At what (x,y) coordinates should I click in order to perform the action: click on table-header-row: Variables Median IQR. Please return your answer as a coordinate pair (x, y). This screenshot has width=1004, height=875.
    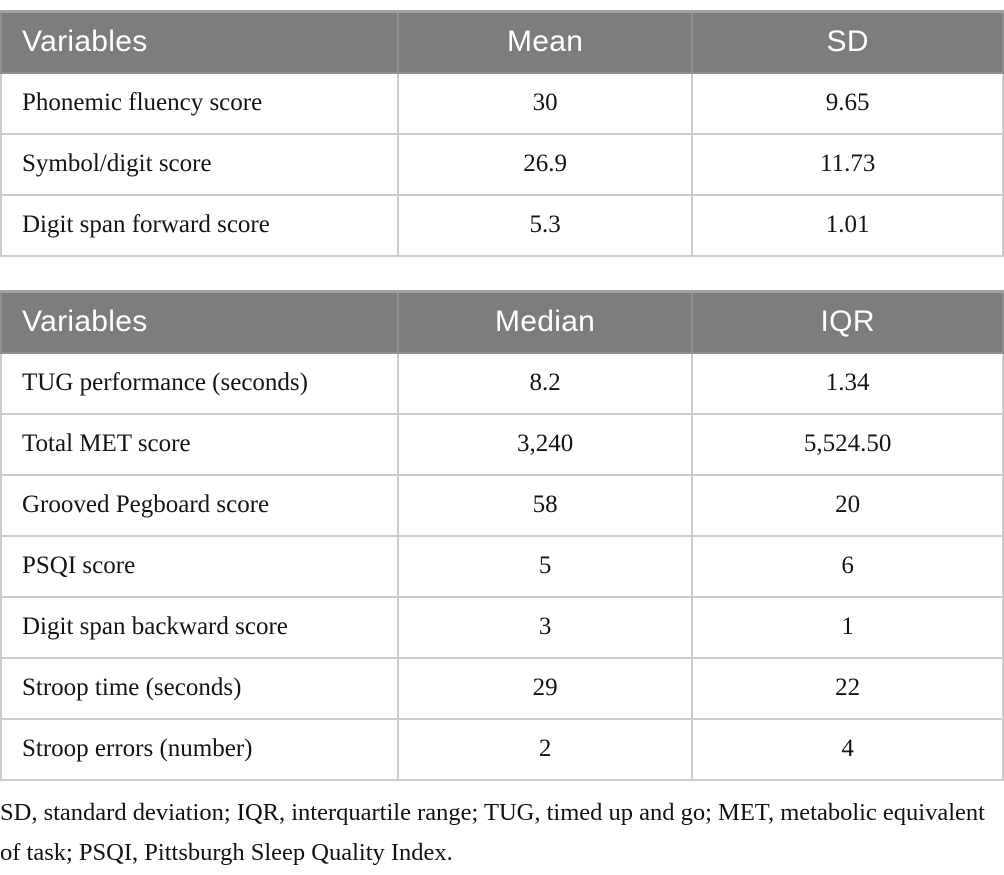
    Looking at the image, I should click on (502, 322).